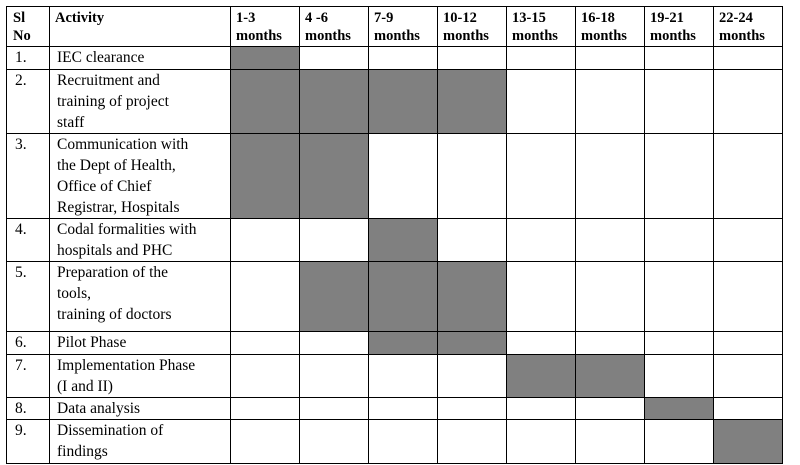 The height and width of the screenshot is (465, 800). Describe the element at coordinates (113, 272) in the screenshot. I see `activity-line: Preparation of the` at that location.